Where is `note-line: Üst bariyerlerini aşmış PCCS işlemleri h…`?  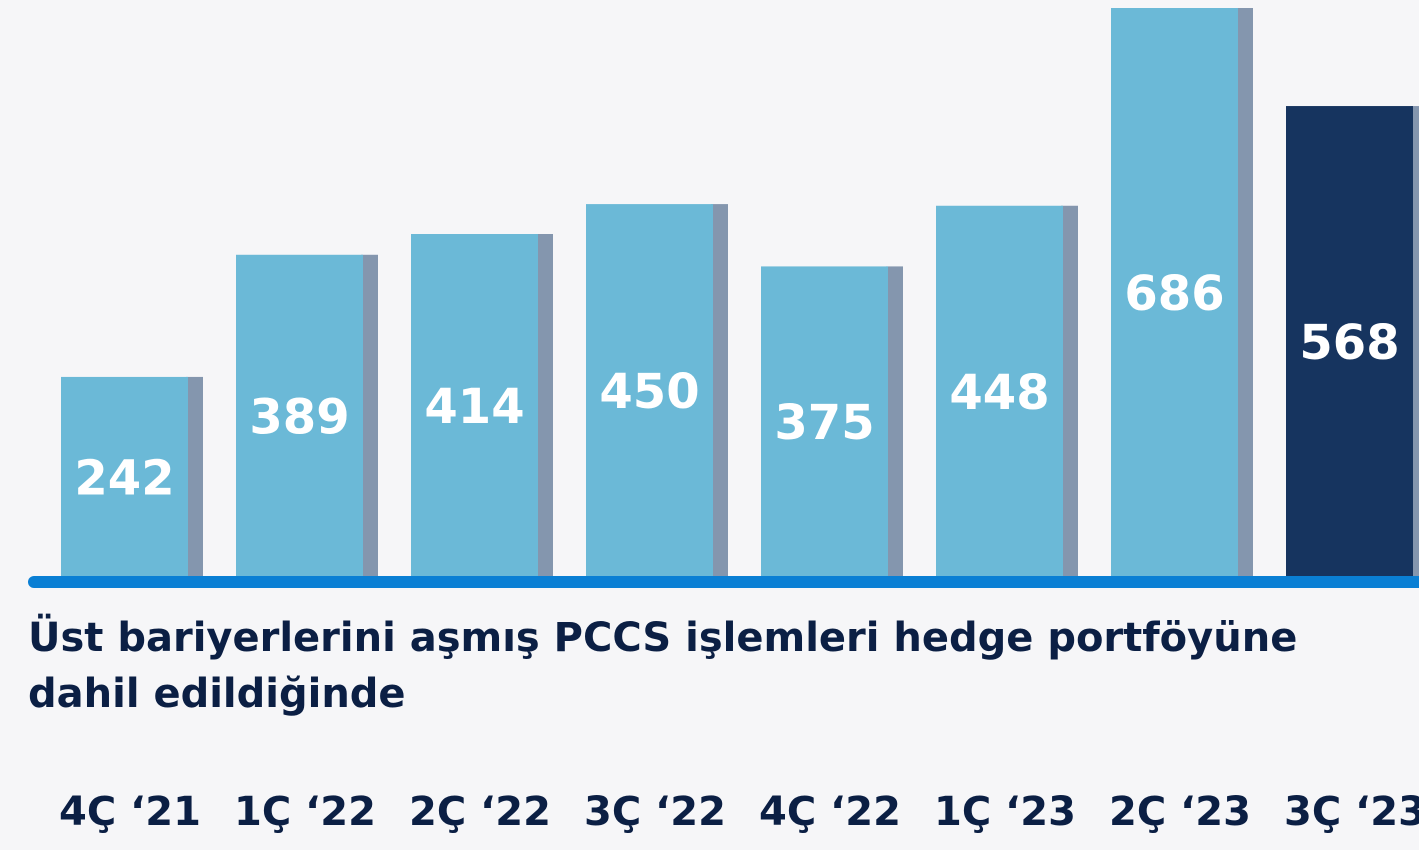 note-line: Üst bariyerlerini aşmış PCCS işlemleri h… is located at coordinates (662, 637).